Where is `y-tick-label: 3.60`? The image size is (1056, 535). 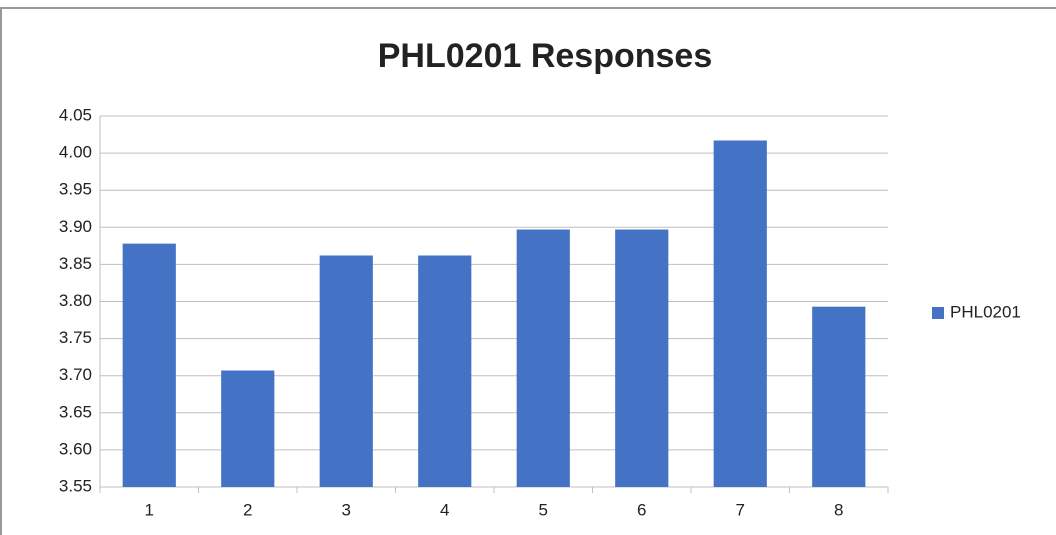 y-tick-label: 3.60 is located at coordinates (75, 448).